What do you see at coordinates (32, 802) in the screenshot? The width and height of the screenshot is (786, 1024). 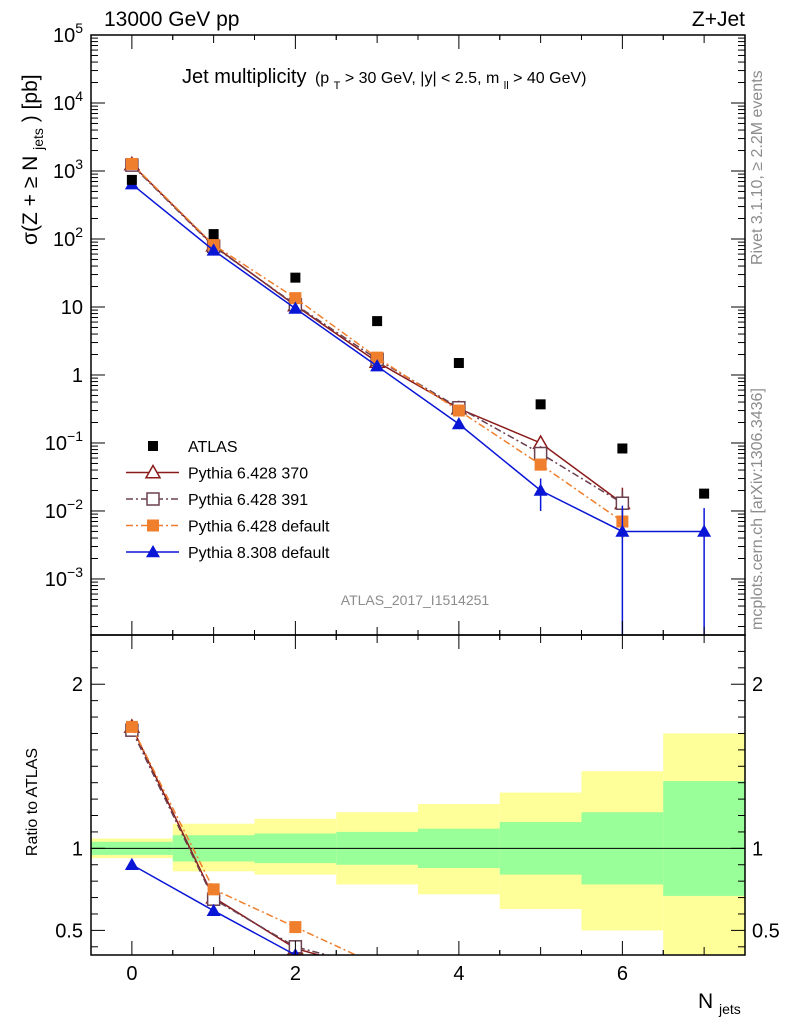 I see `y-axis-label-ratio: Ratio to ATLAS` at bounding box center [32, 802].